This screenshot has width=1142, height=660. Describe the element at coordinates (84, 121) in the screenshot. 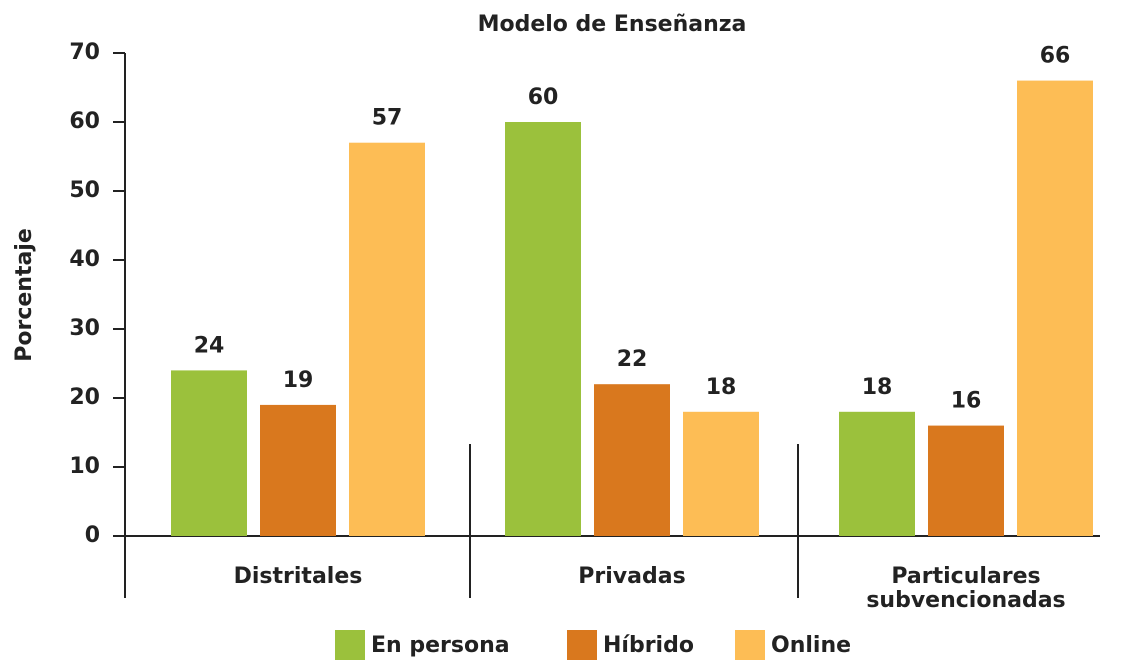

I see `y-tick-label: 60` at that location.